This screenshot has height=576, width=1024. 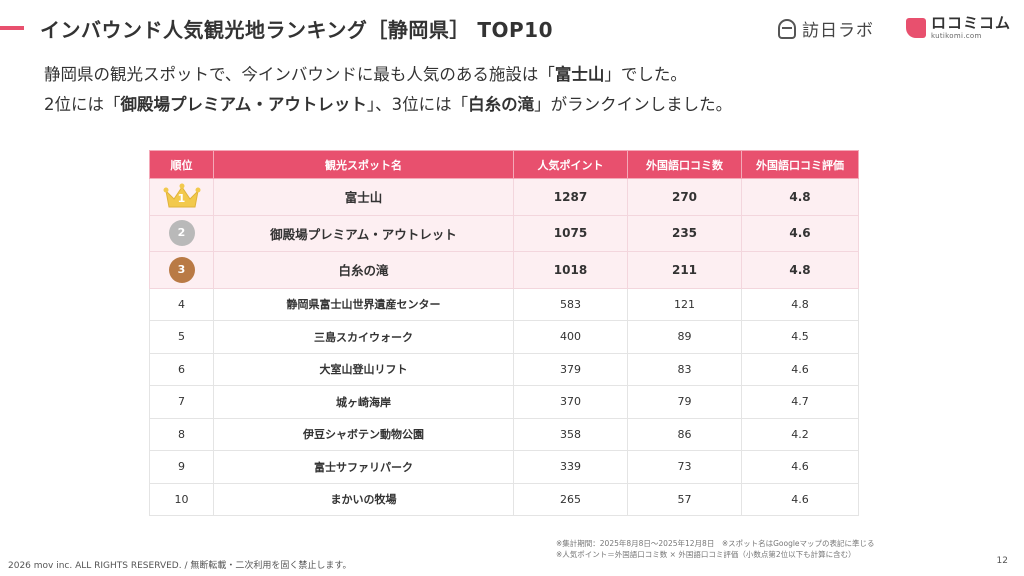 I want to click on spot-name-cell: 静岡県富士山世界遺産センター, so click(x=363, y=304).